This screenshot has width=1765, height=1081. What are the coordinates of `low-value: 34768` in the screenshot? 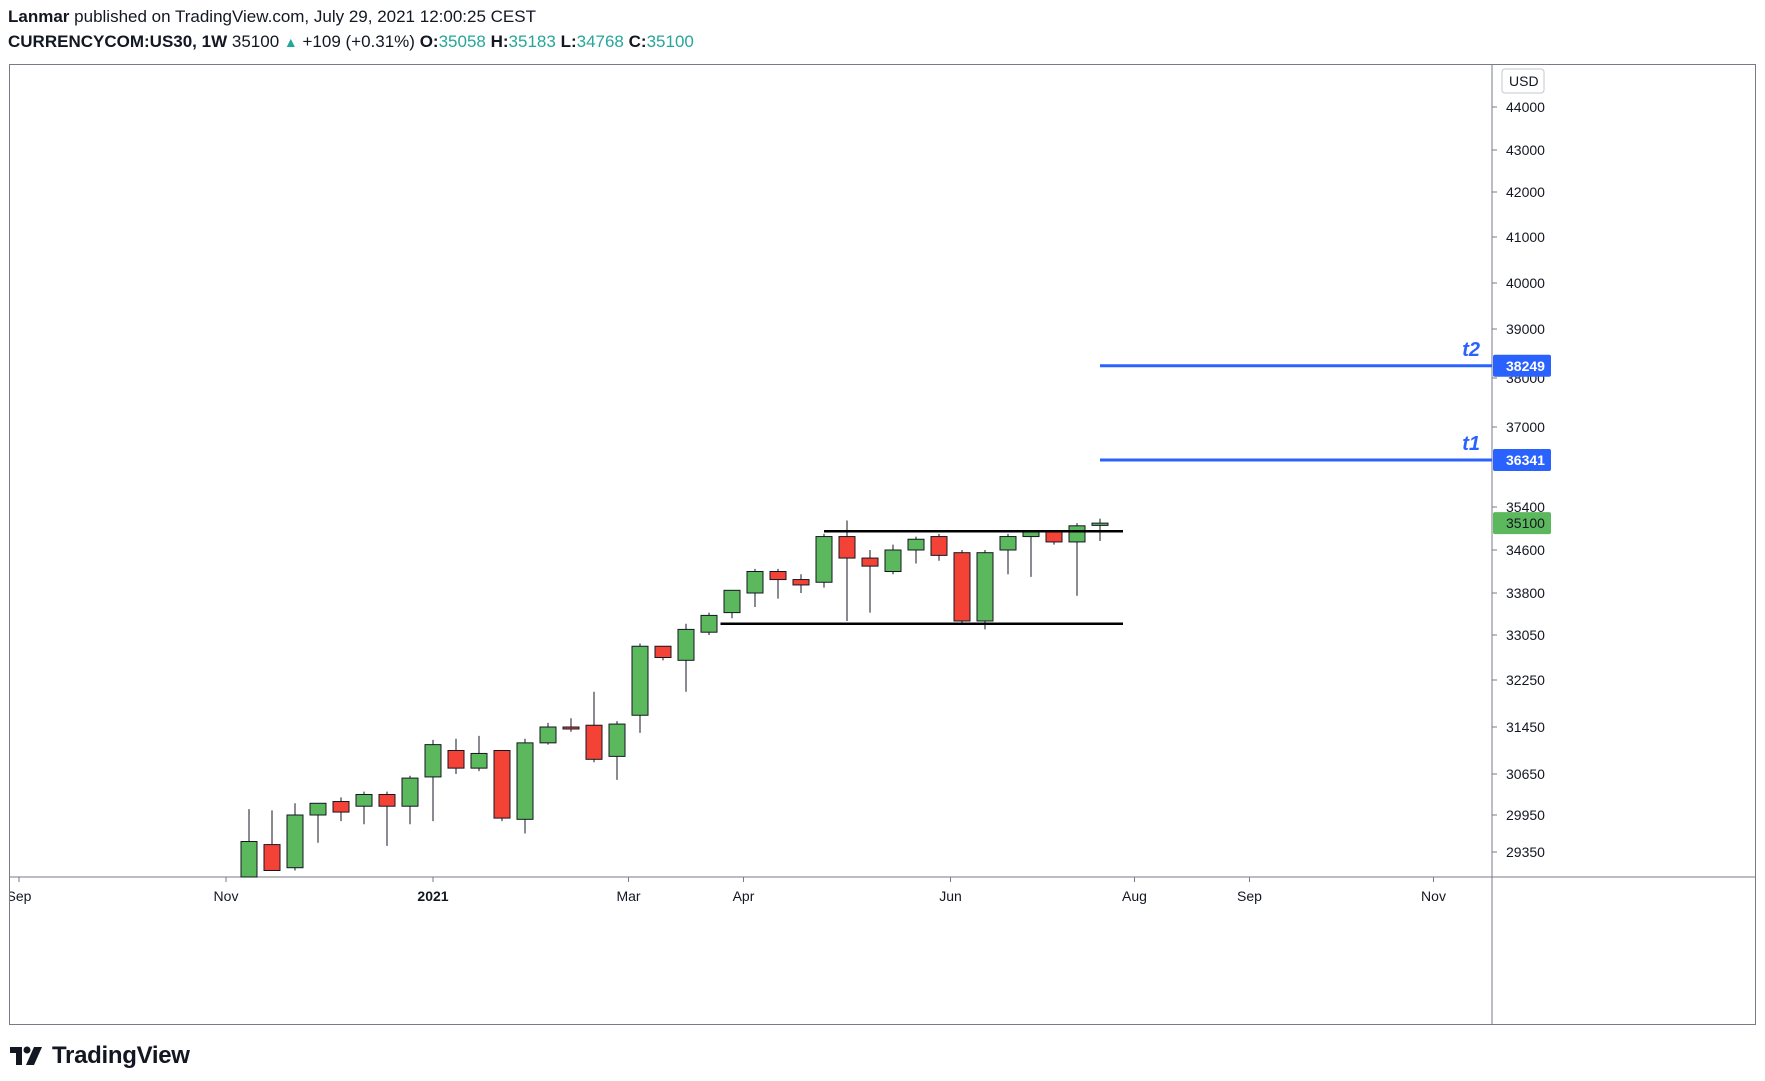 It's located at (600, 41).